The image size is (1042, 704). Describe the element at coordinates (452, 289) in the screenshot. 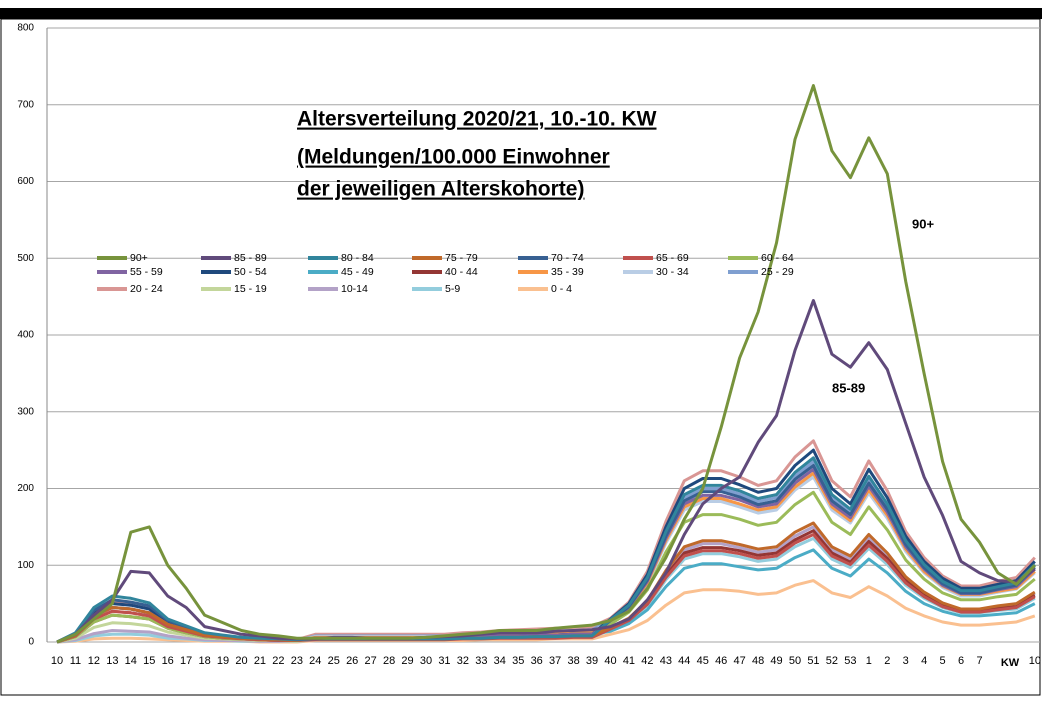

I see `legend-label: 5-9` at that location.